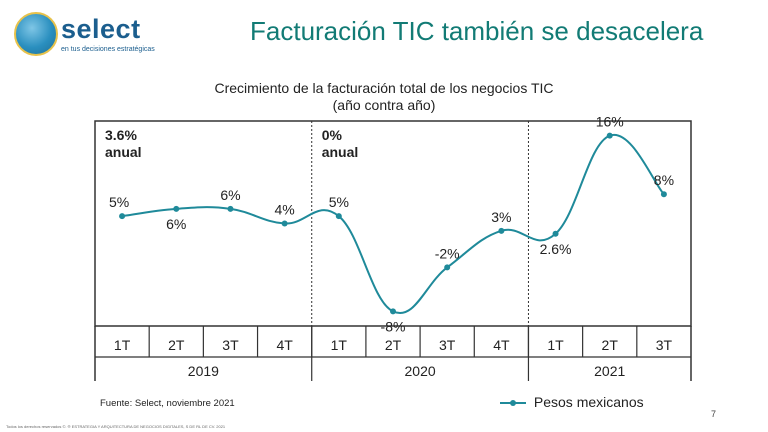 This screenshot has height=432, width=768. What do you see at coordinates (447, 253) in the screenshot?
I see `data-label: -2%` at bounding box center [447, 253].